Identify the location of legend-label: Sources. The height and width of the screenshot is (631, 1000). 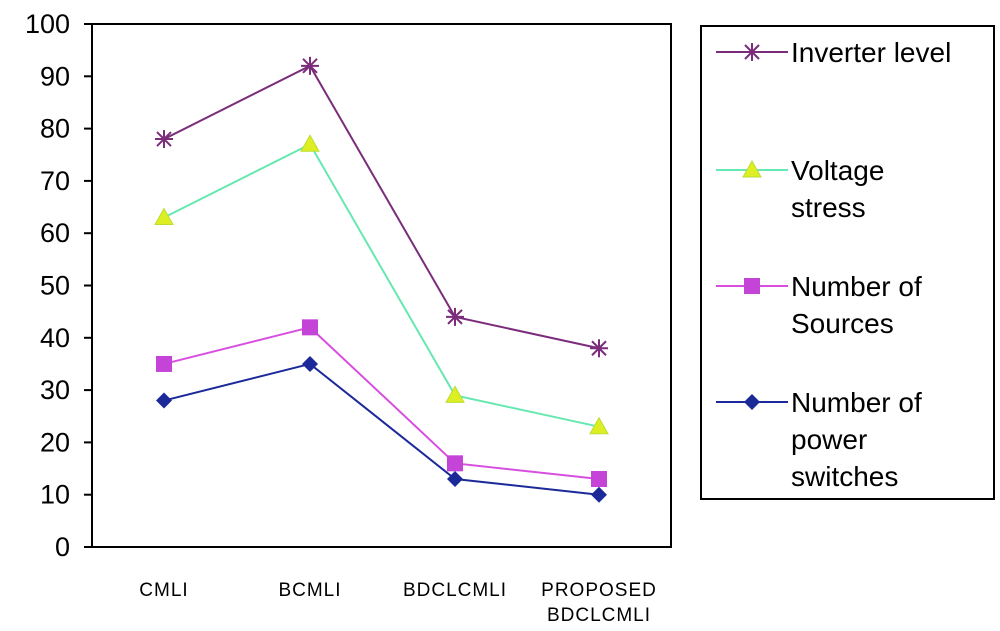
(842, 323).